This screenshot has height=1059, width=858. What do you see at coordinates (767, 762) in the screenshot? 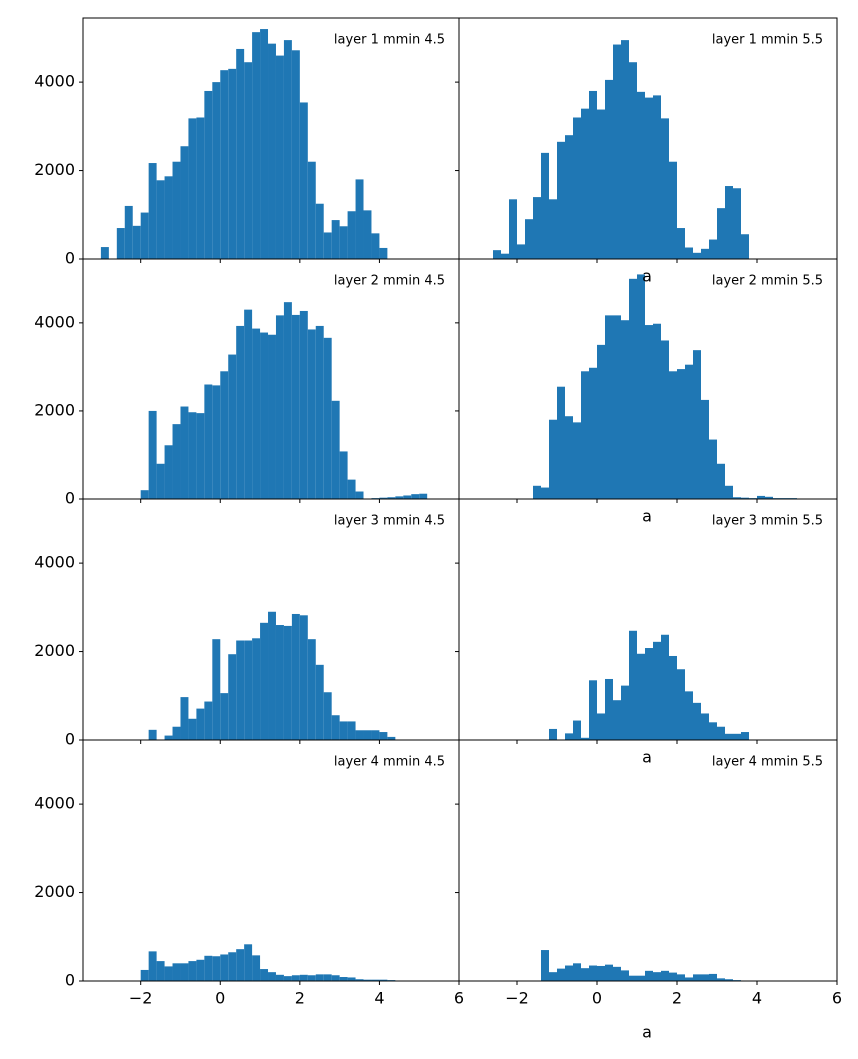
I see `annotation: layer 4 mmin 5.5` at bounding box center [767, 762].